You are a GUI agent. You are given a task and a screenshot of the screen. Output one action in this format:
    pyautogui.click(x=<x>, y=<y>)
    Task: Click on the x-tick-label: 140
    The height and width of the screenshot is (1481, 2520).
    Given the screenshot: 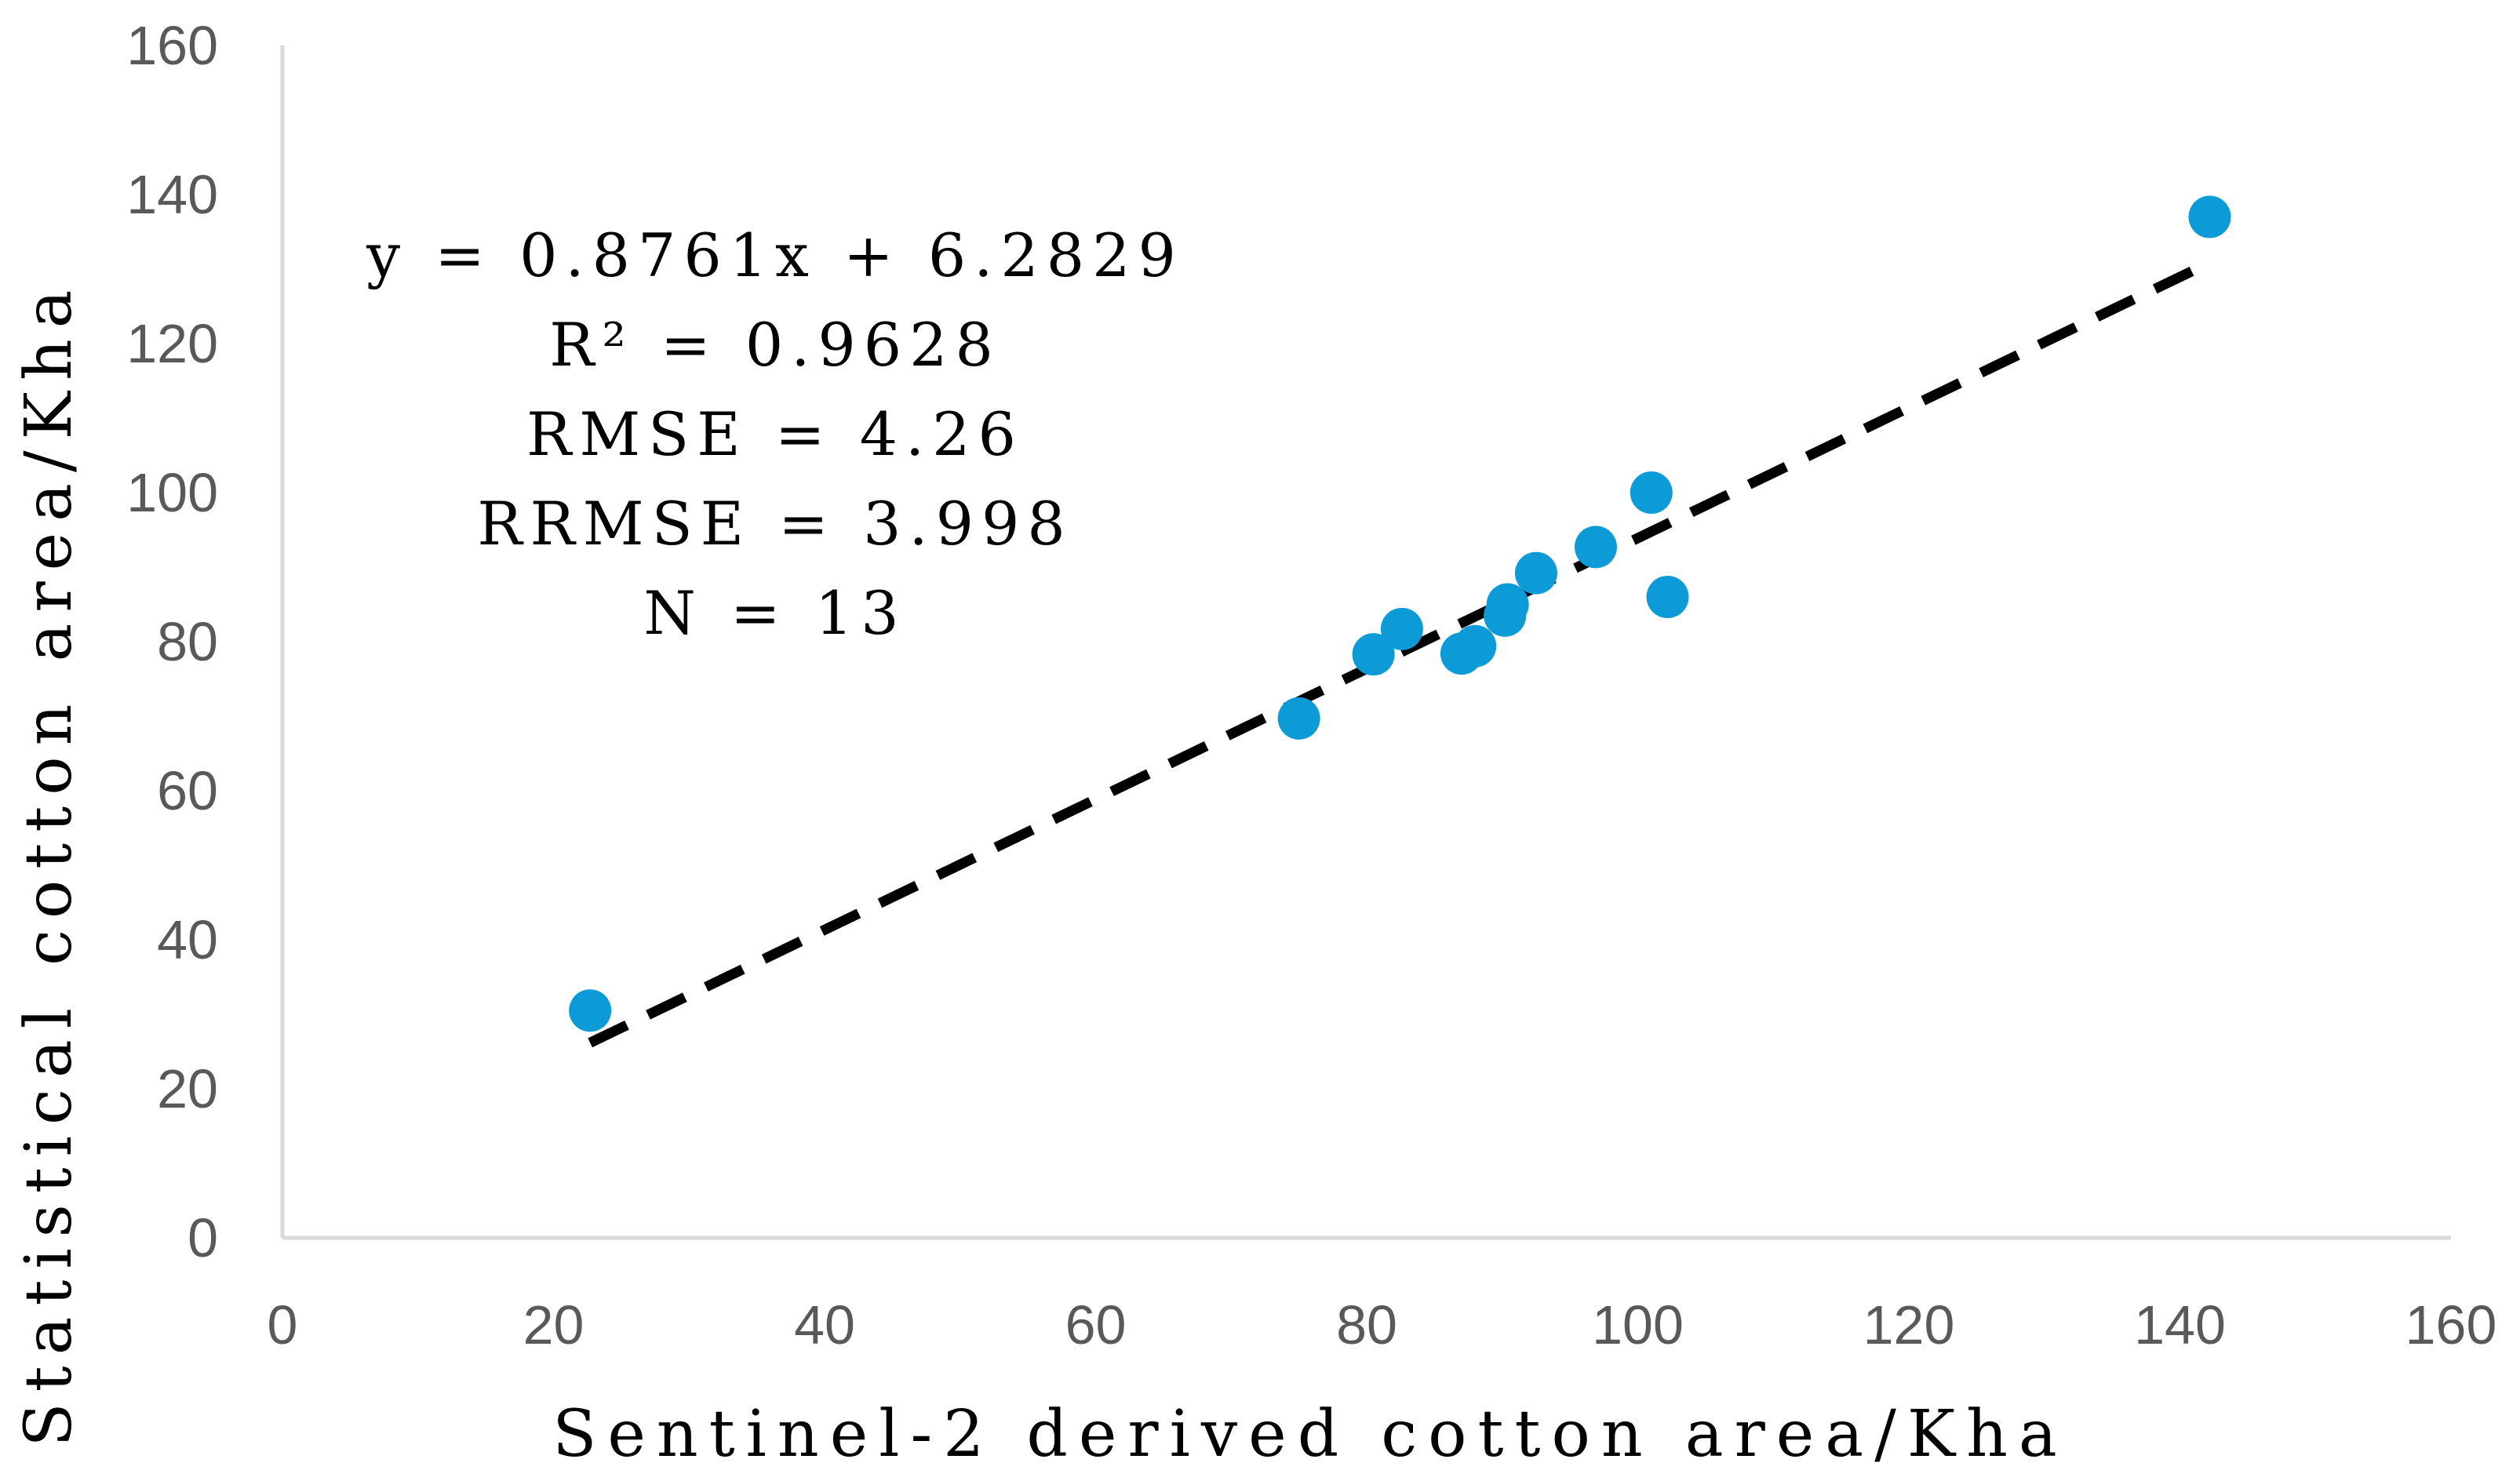 What is the action you would take?
    pyautogui.click(x=2180, y=1324)
    